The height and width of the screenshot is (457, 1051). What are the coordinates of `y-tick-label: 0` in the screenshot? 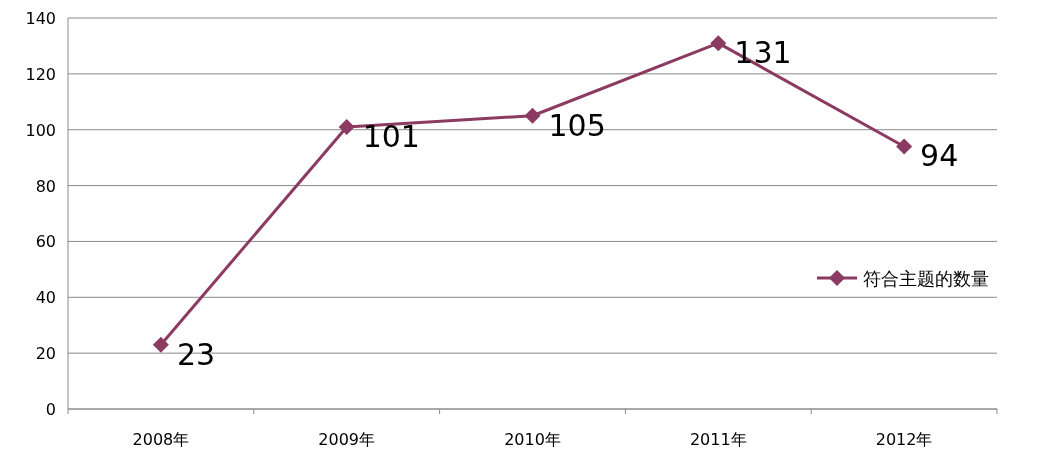 It's located at (50, 409).